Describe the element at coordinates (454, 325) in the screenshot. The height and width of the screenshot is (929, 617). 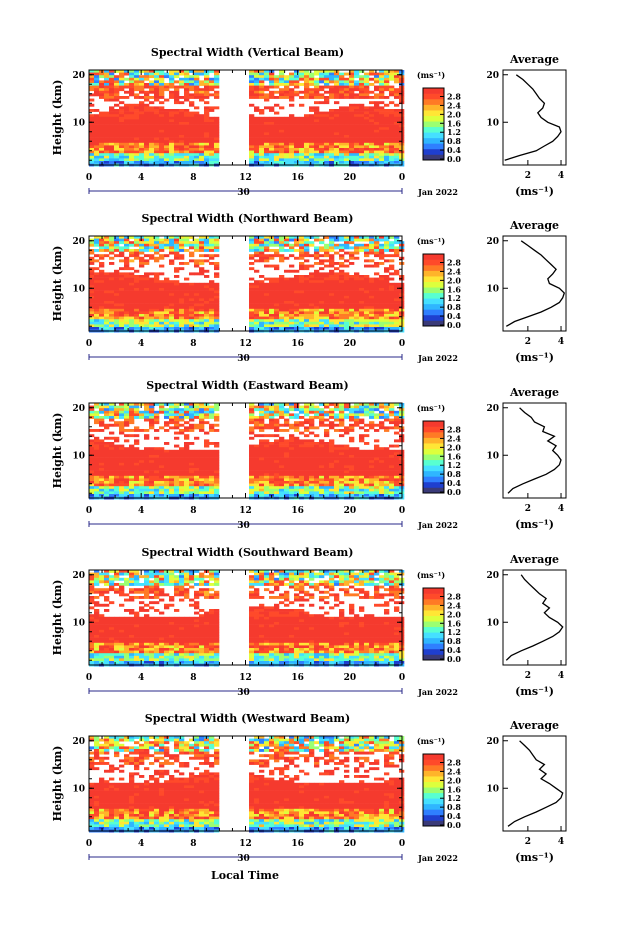
I see `colorbar-tick-label: 0.0` at that location.